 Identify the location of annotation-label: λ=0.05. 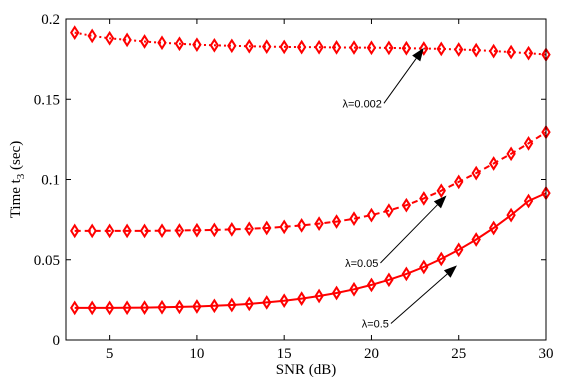
(361, 264).